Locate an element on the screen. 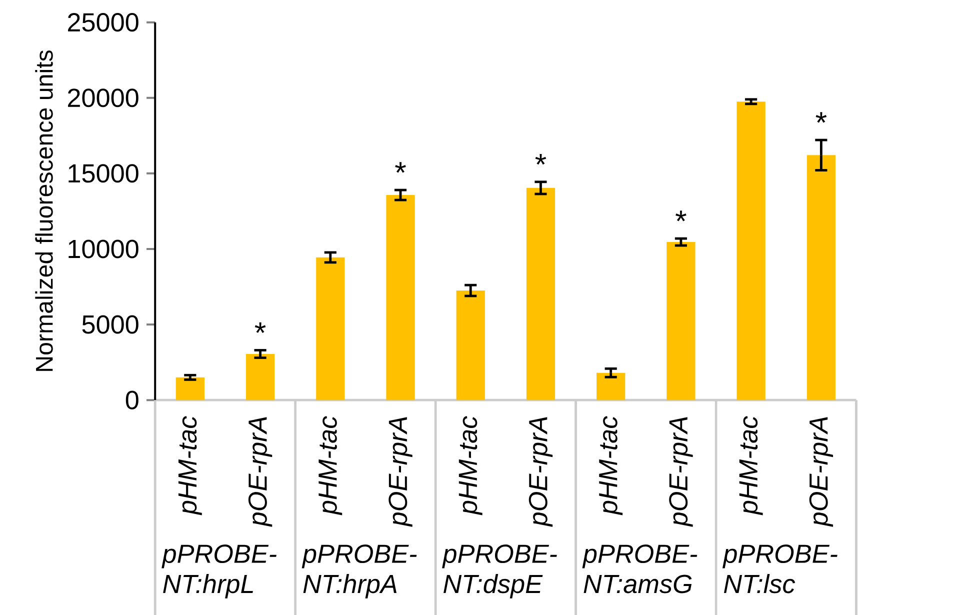 Image resolution: width=973 pixels, height=615 pixels. y-tick-label: 15000 is located at coordinates (103, 173).